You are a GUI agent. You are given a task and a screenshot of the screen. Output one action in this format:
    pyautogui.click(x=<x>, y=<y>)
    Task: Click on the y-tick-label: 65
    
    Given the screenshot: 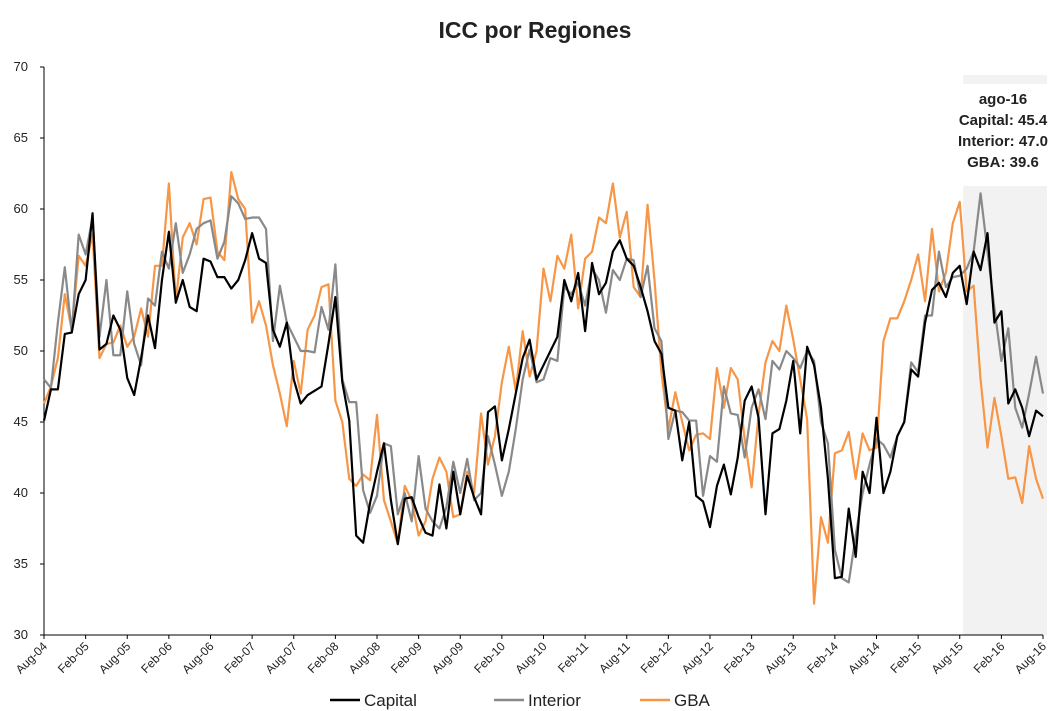 What is the action you would take?
    pyautogui.click(x=21, y=137)
    